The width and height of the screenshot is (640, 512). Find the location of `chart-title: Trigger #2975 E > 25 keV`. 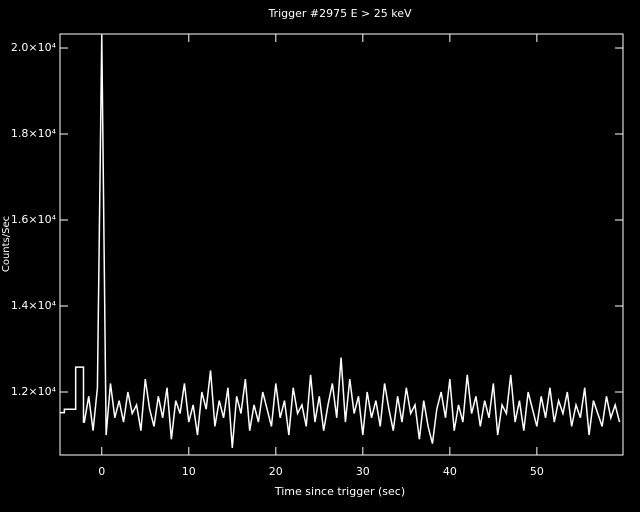

chart-title: Trigger #2975 E > 25 keV is located at coordinates (339, 13).